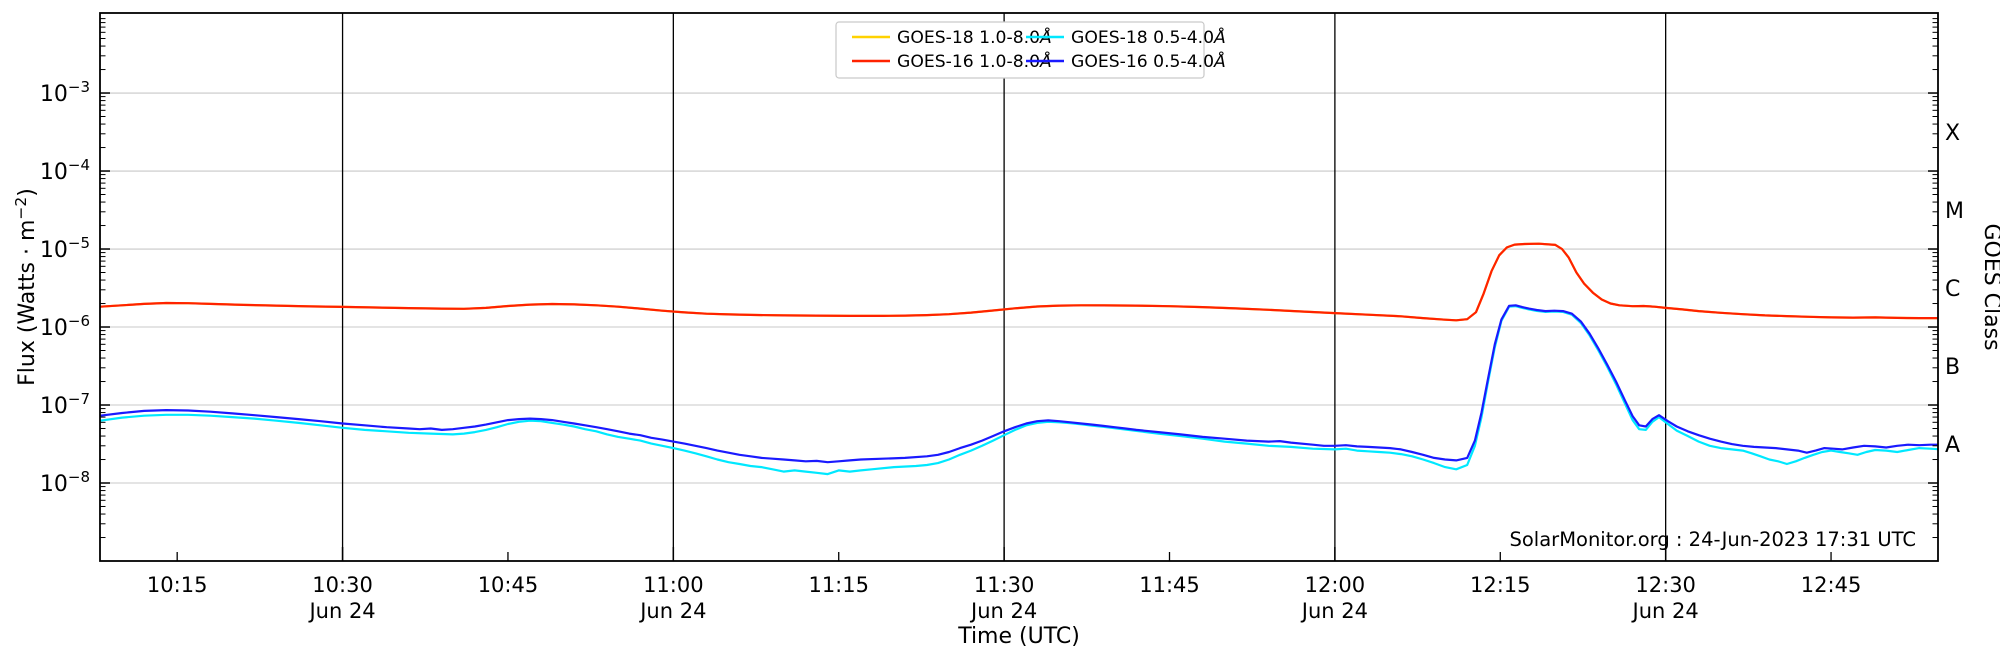 This screenshot has height=654, width=2000. I want to click on y-tick-label: 10⁻³, so click(65, 92).